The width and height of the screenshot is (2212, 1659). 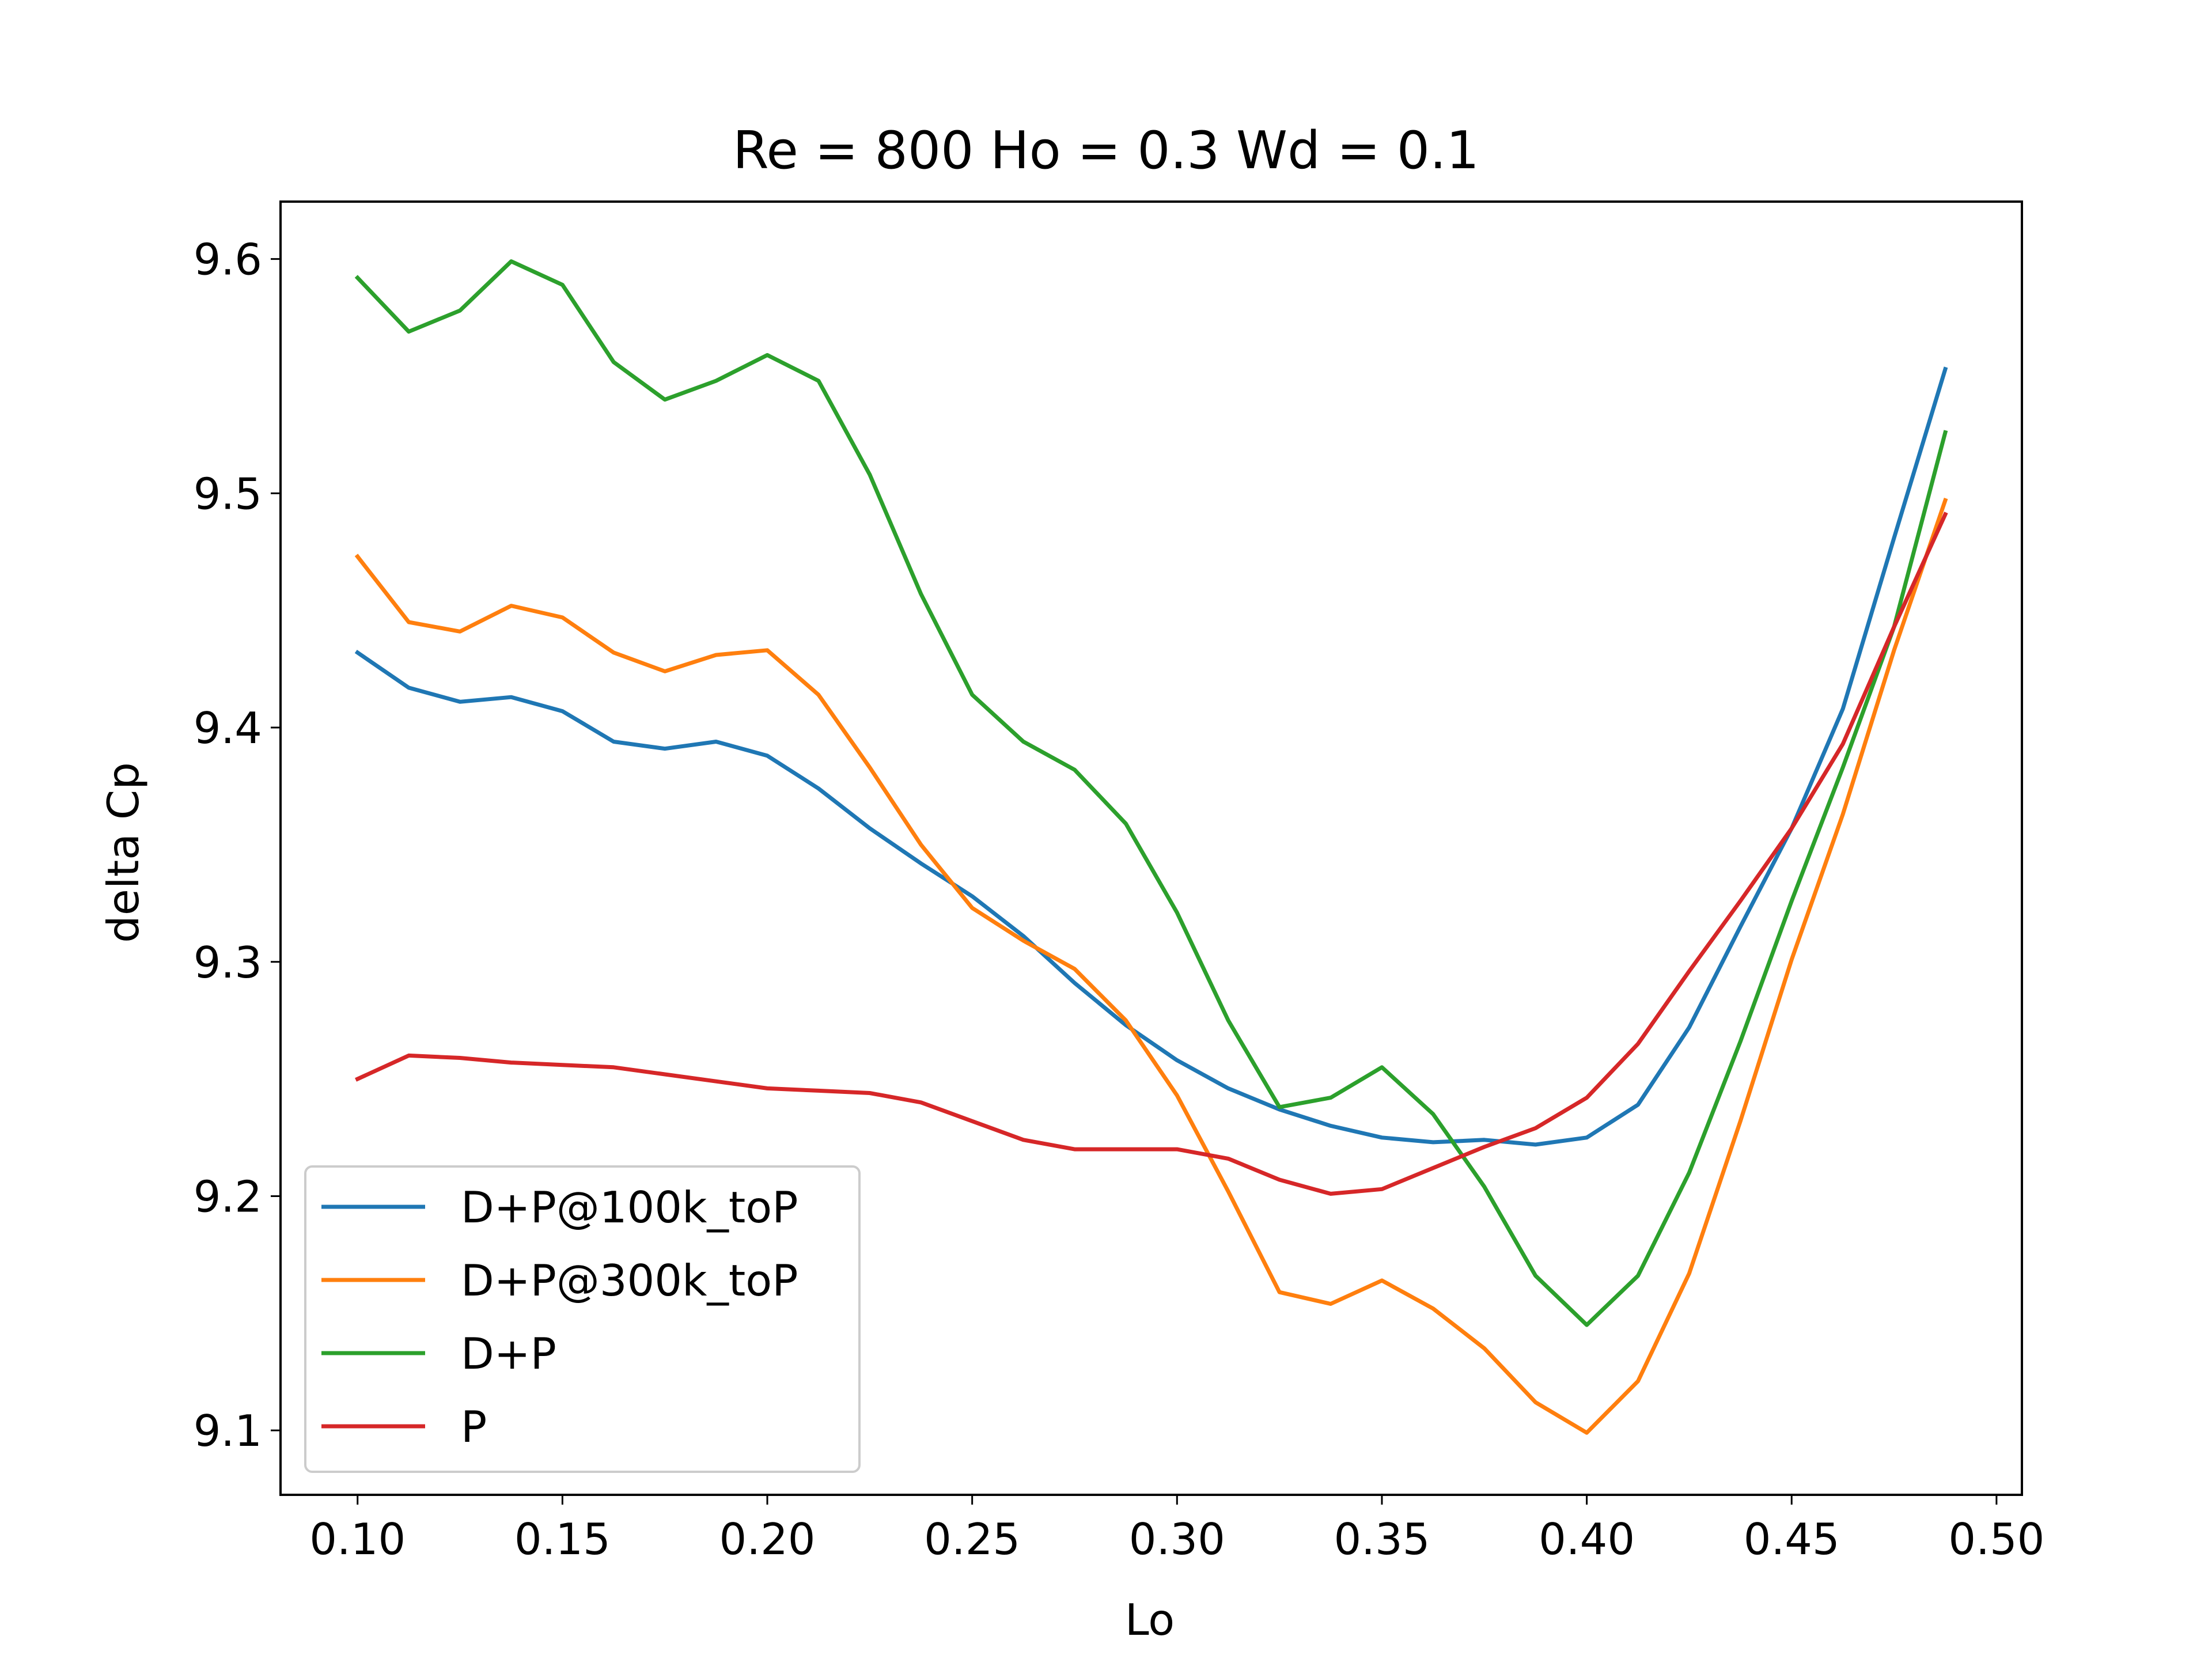 What do you see at coordinates (629, 1280) in the screenshot?
I see `legend-label-2: D+P@300k_toP` at bounding box center [629, 1280].